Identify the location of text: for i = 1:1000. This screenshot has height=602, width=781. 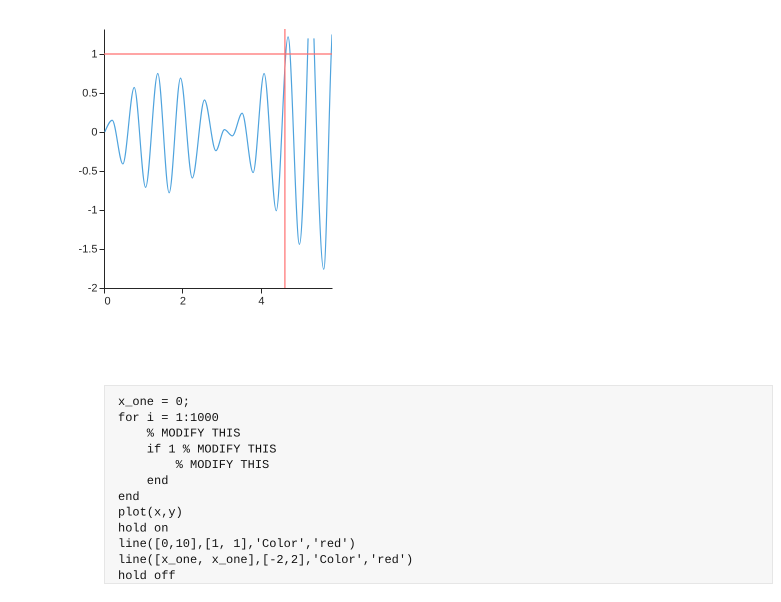
(168, 417).